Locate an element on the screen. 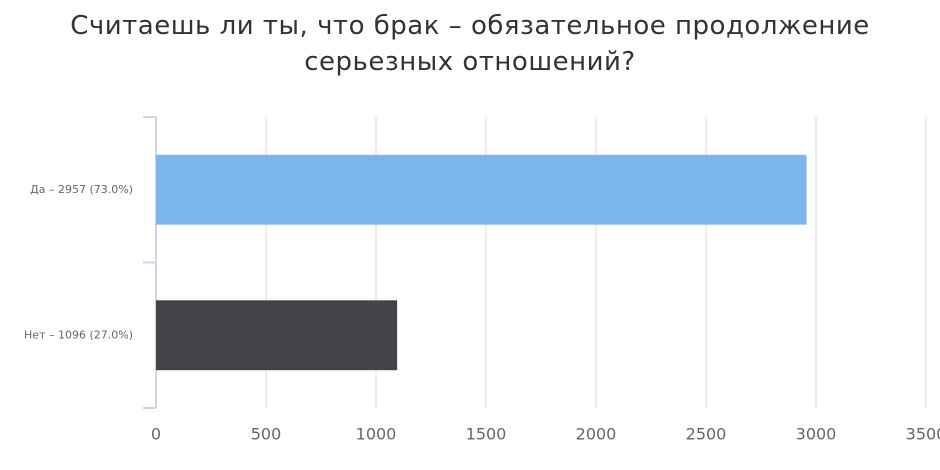 The height and width of the screenshot is (470, 940). x-tick-label: 0 is located at coordinates (156, 434).